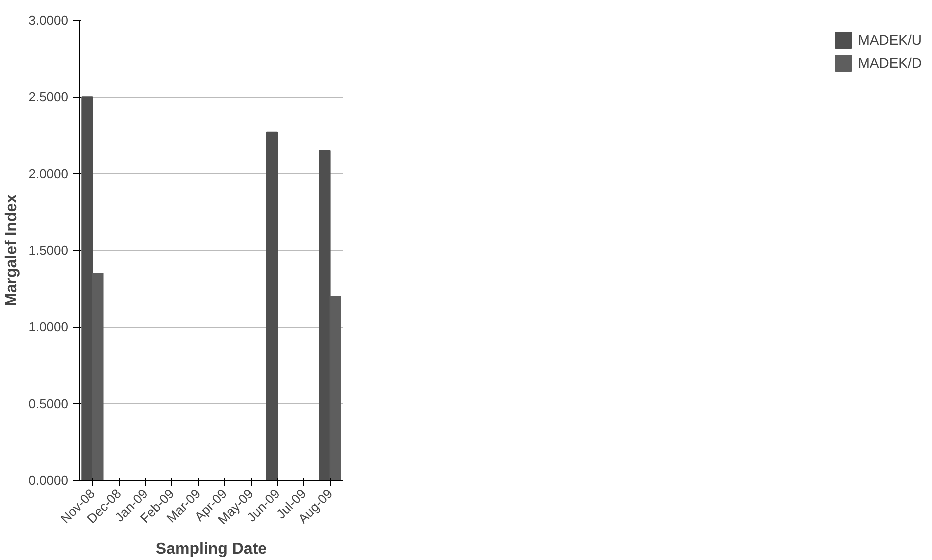 This screenshot has height=560, width=932. What do you see at coordinates (48, 480) in the screenshot?
I see `y-tick-label: 0.0000` at bounding box center [48, 480].